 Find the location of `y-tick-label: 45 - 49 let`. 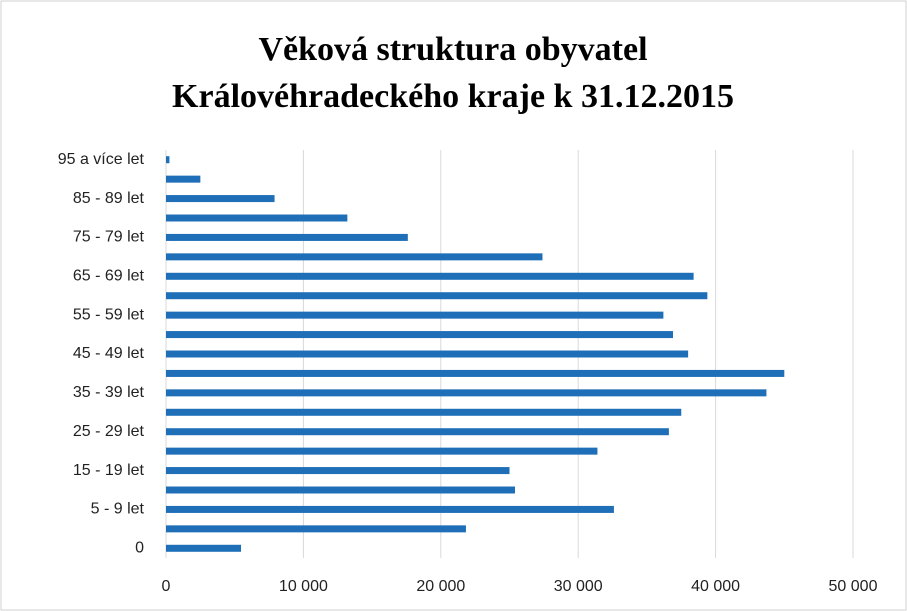

y-tick-label: 45 - 49 let is located at coordinates (109, 353).